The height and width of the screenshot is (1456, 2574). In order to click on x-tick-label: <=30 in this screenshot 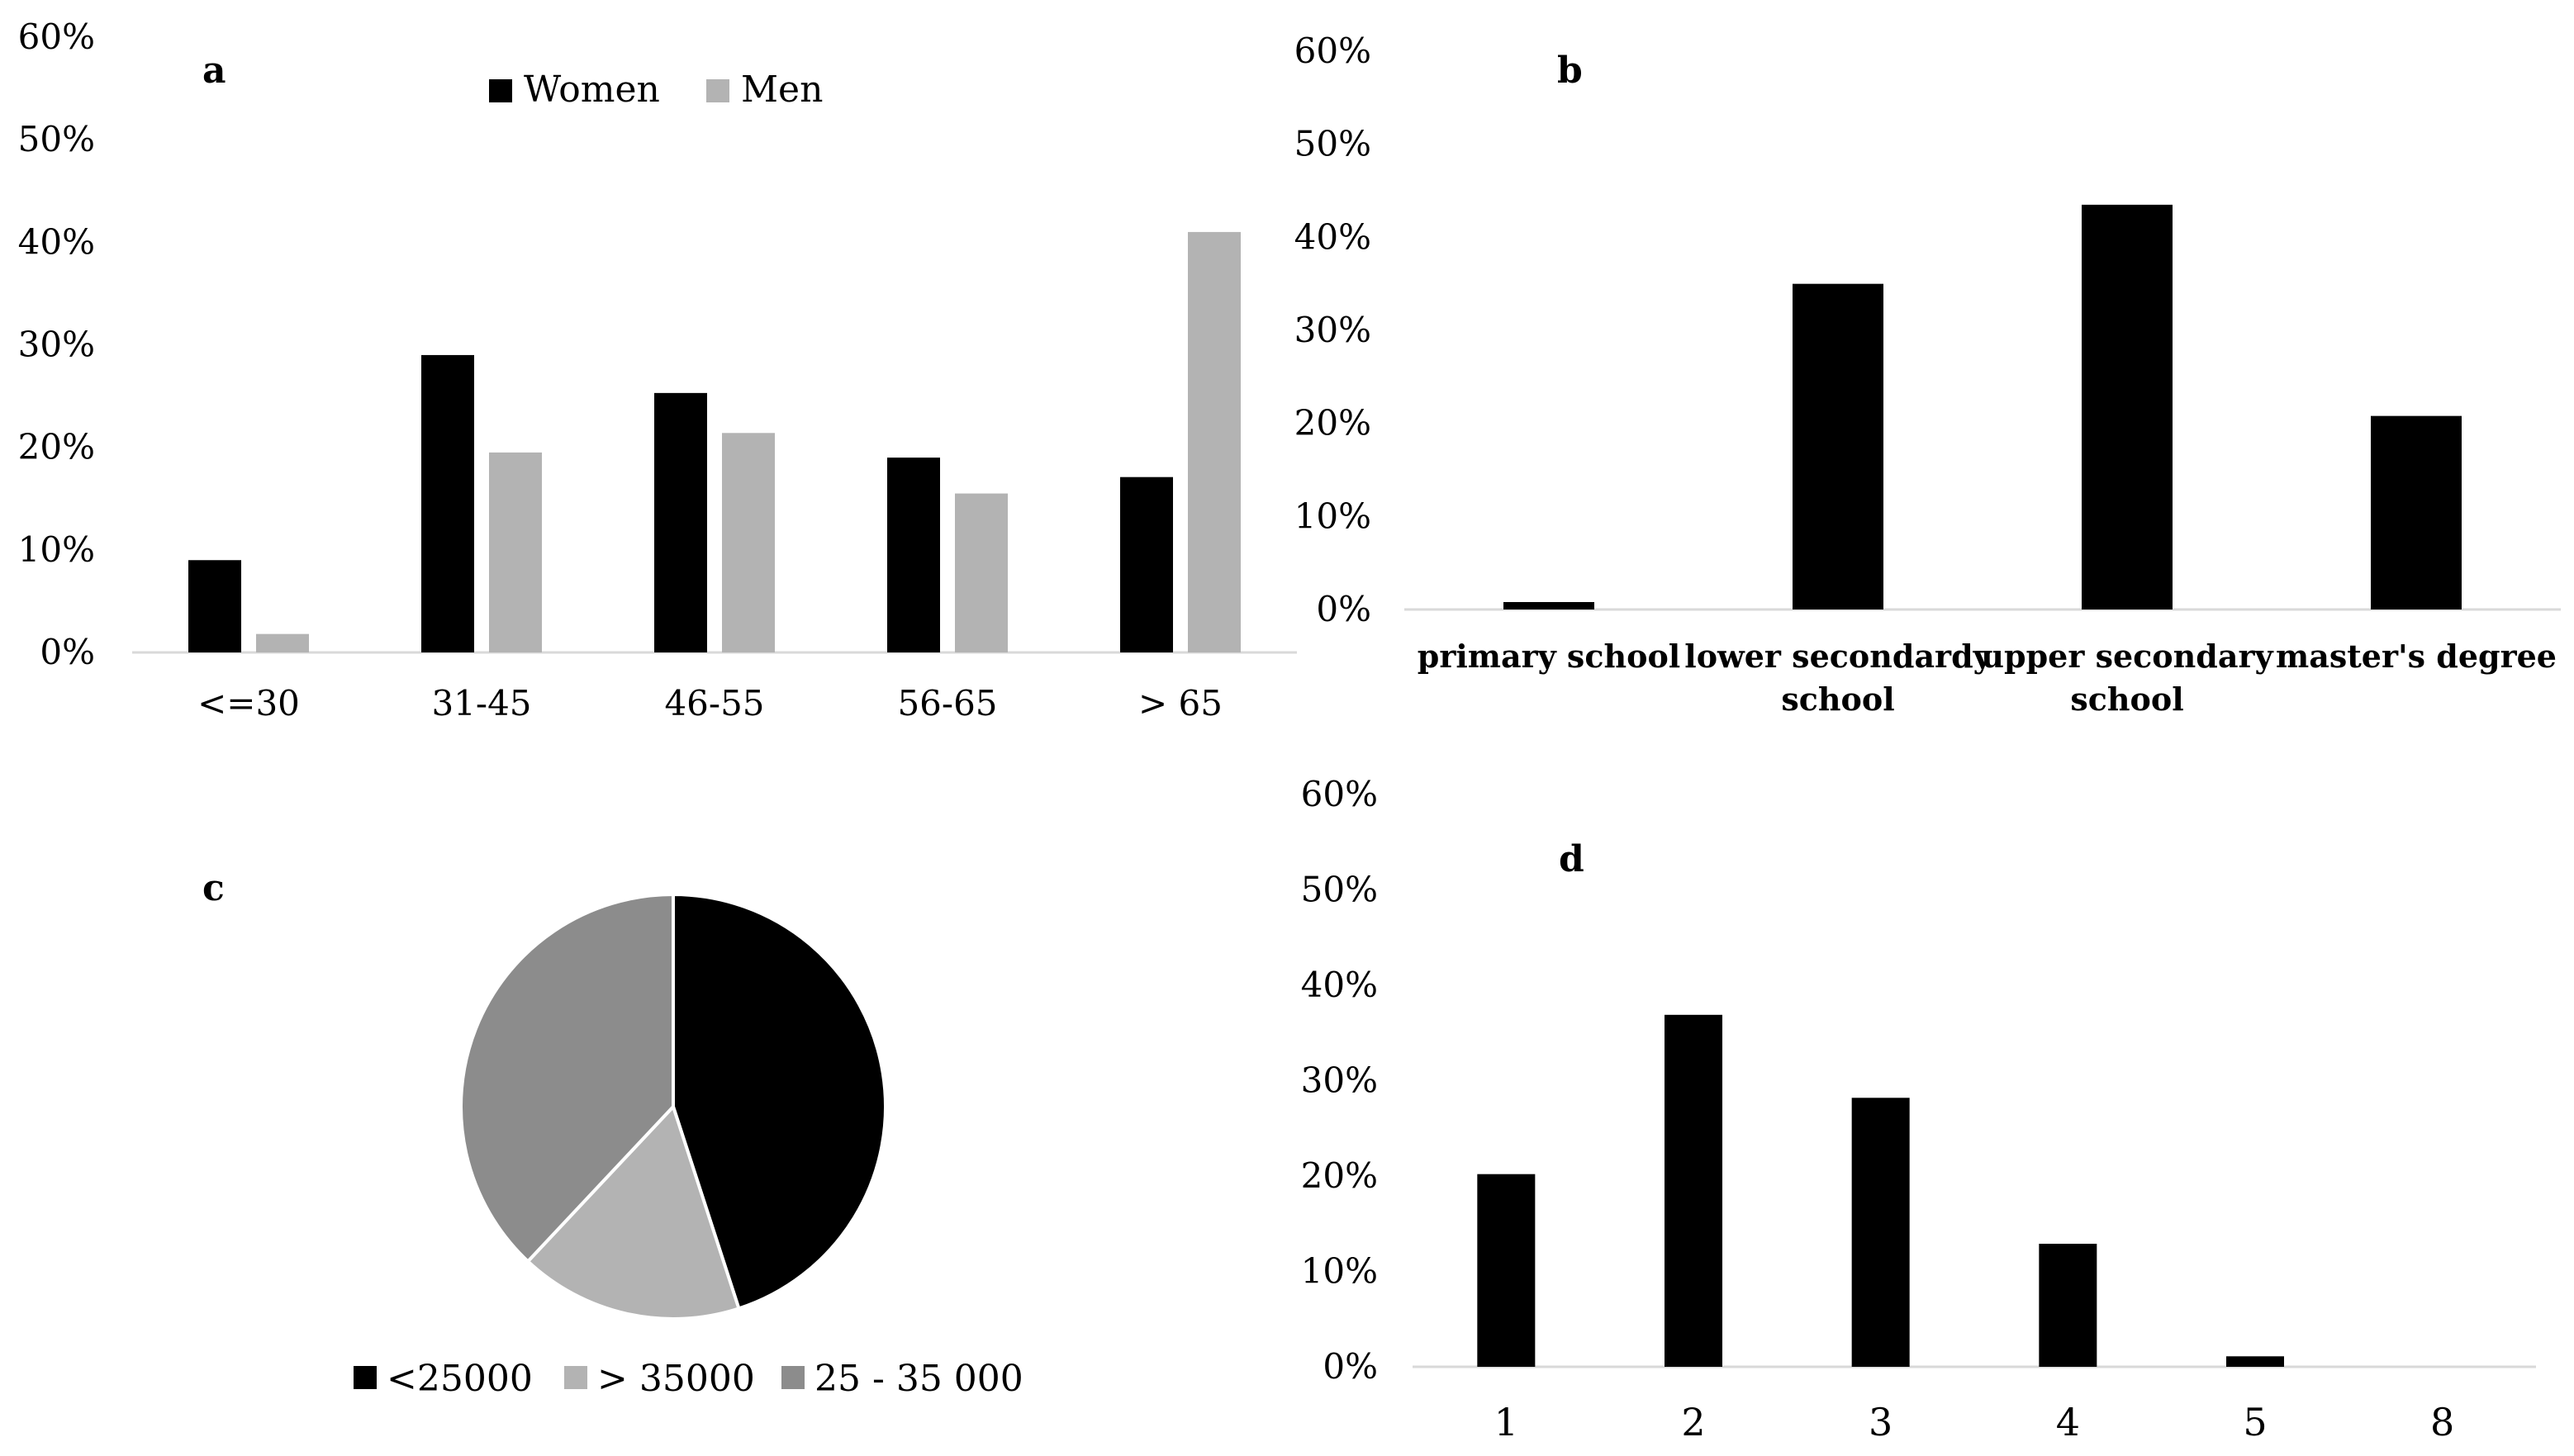, I will do `click(248, 703)`.